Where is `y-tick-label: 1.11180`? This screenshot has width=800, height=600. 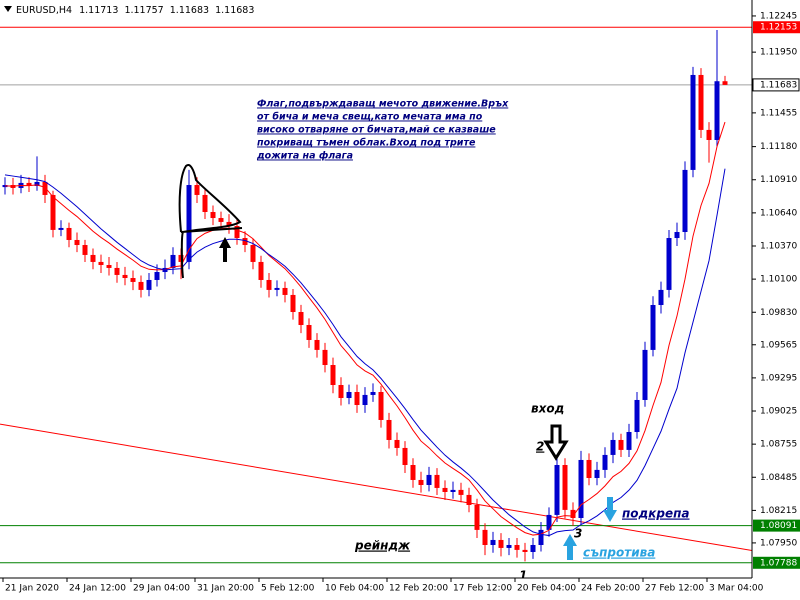
y-tick-label: 1.11180 is located at coordinates (778, 147).